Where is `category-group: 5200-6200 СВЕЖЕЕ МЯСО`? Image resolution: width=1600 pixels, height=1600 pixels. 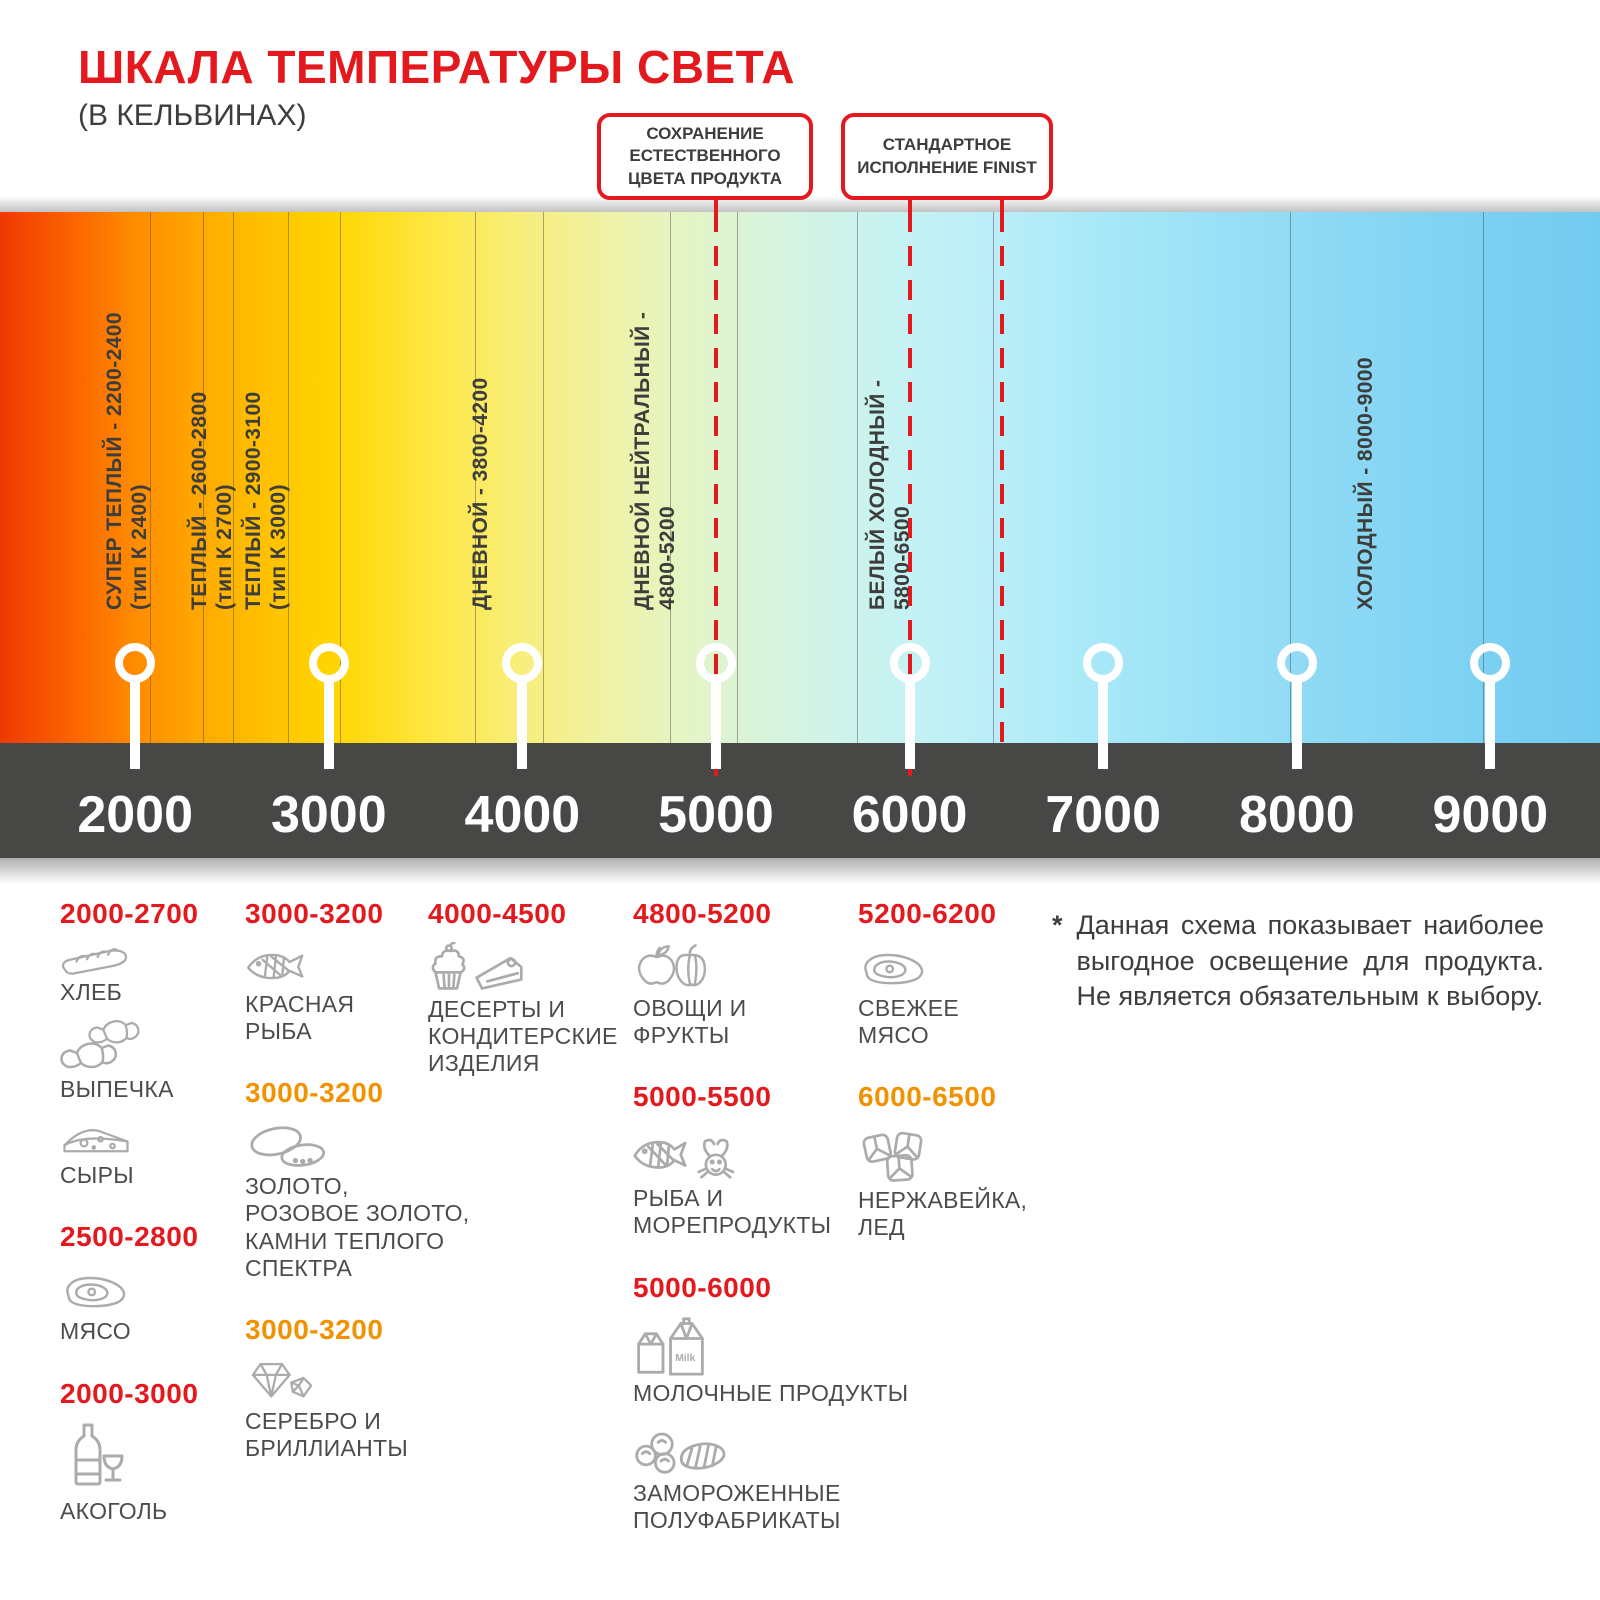
category-group: 5200-6200 СВЕЖЕЕ МЯСО is located at coordinates (963, 974).